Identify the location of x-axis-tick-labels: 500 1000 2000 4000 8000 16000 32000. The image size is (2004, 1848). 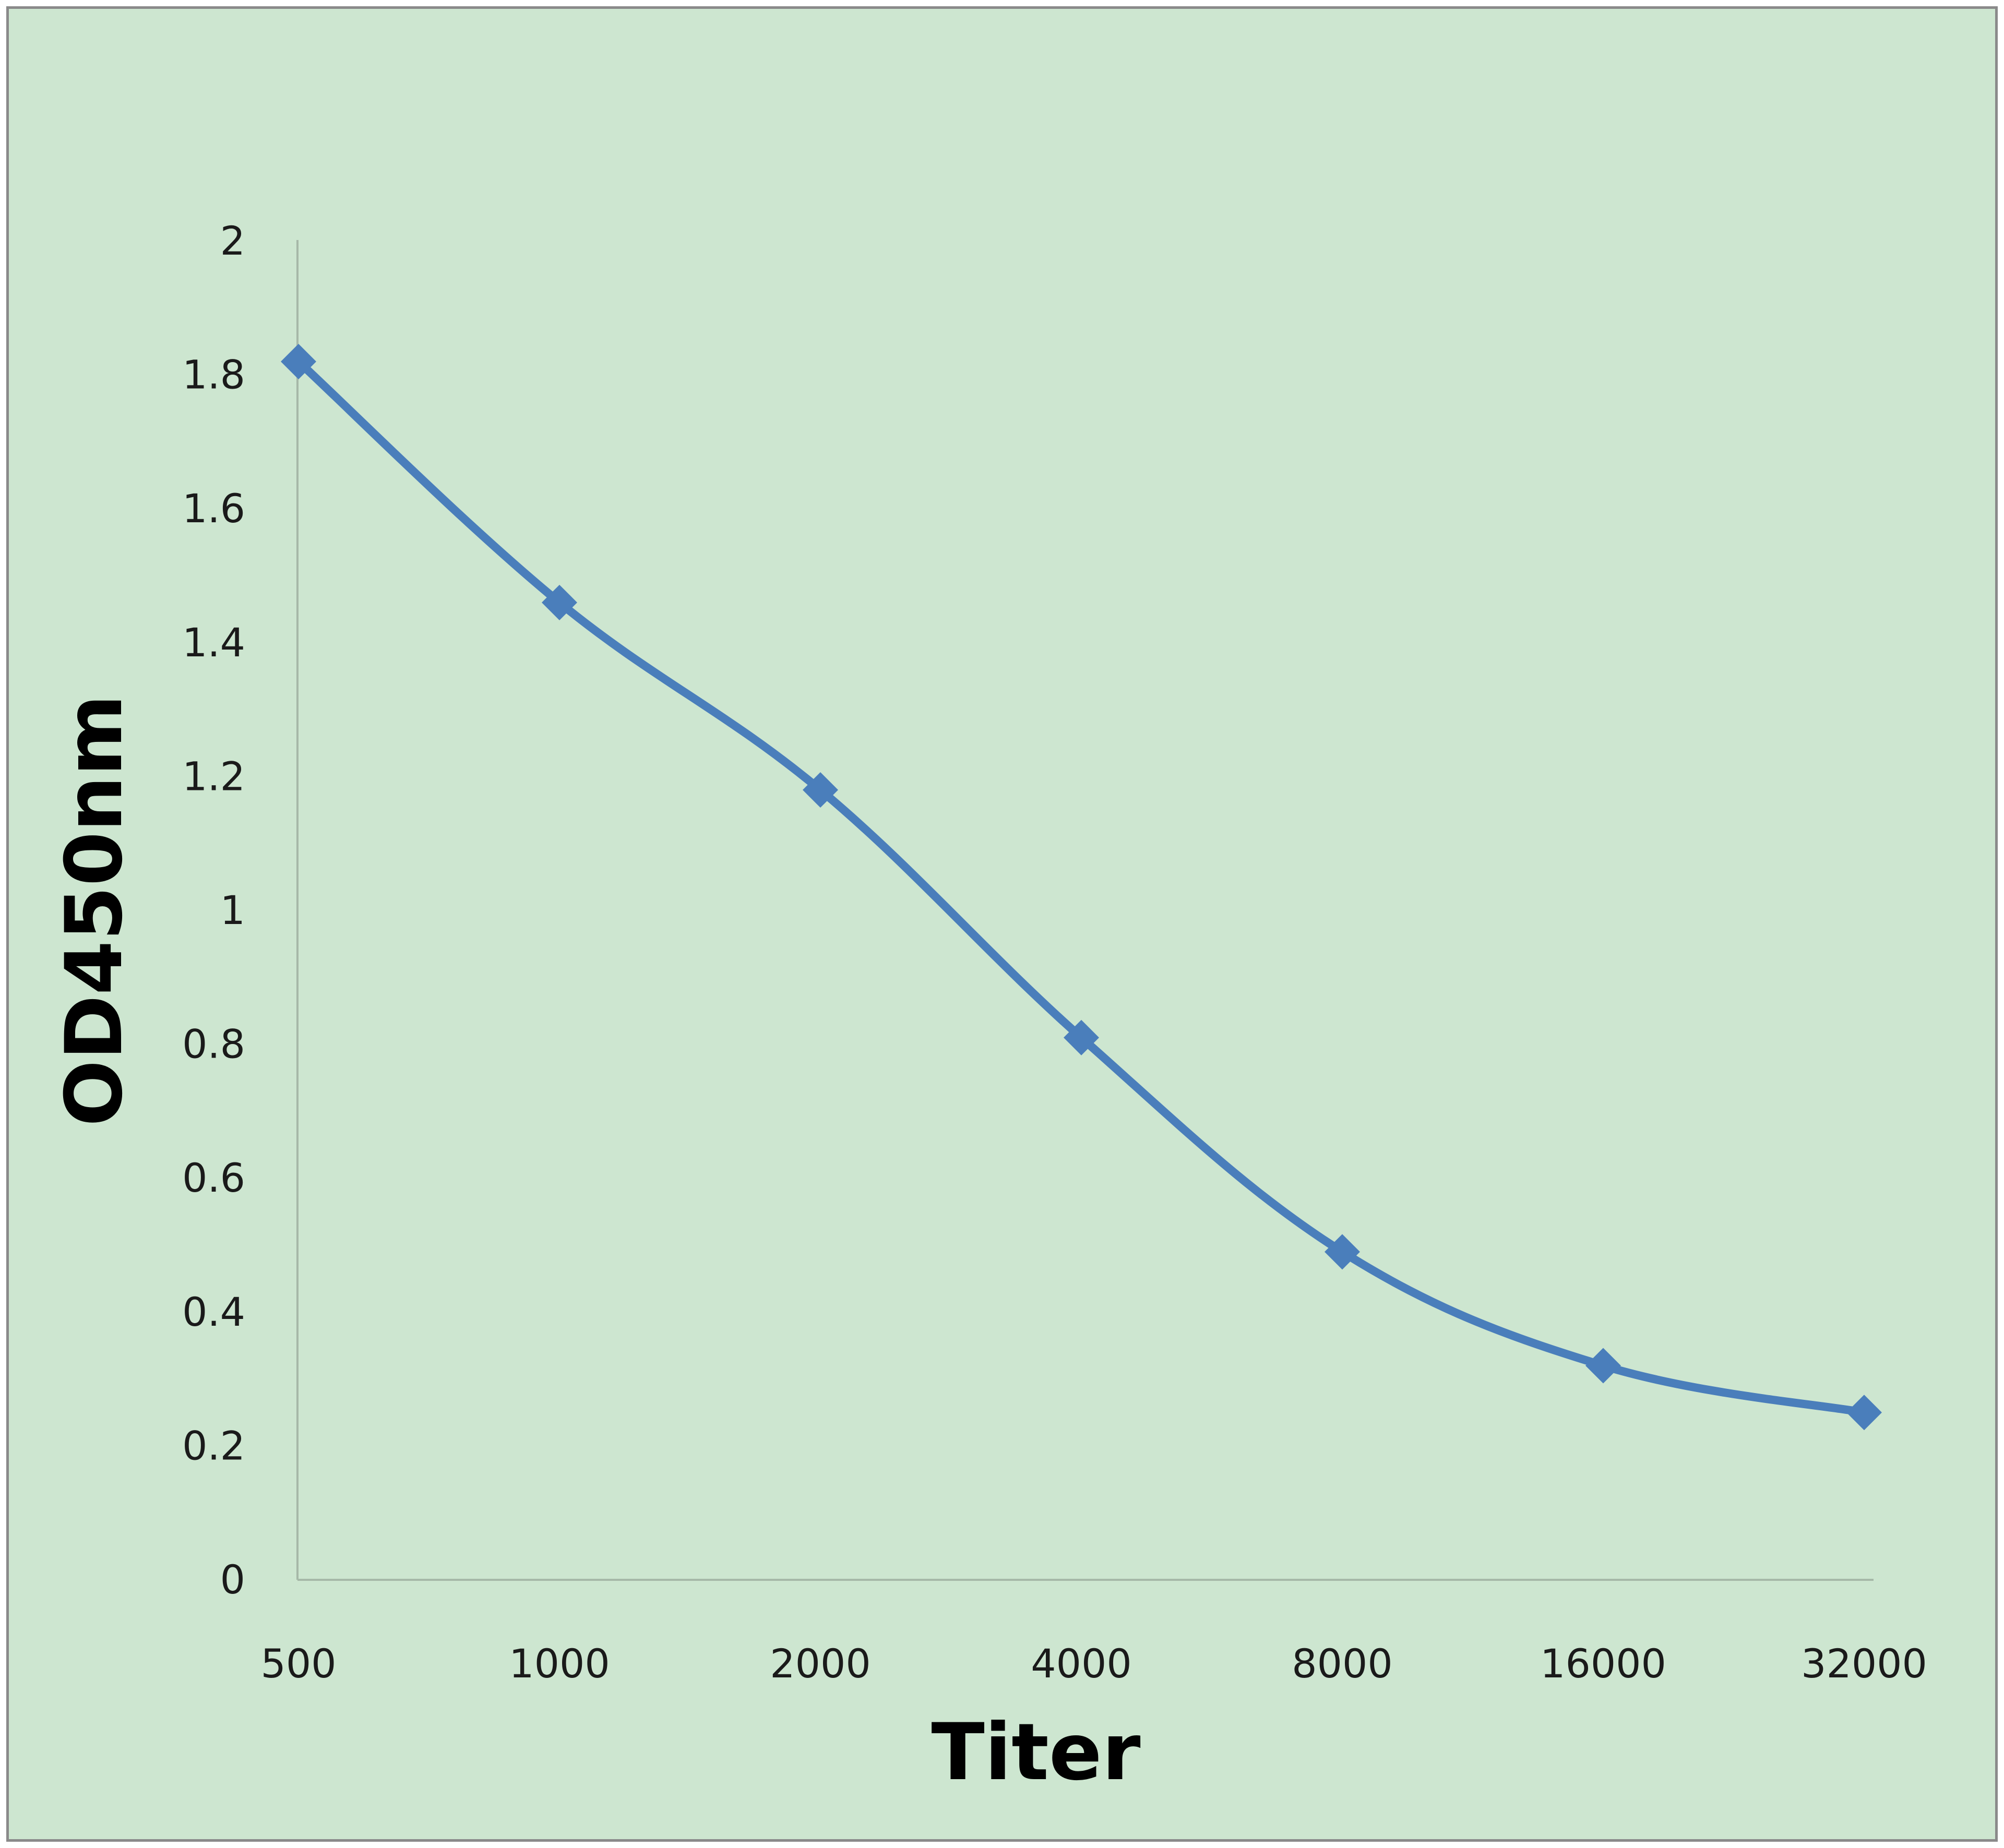
(1093, 1663).